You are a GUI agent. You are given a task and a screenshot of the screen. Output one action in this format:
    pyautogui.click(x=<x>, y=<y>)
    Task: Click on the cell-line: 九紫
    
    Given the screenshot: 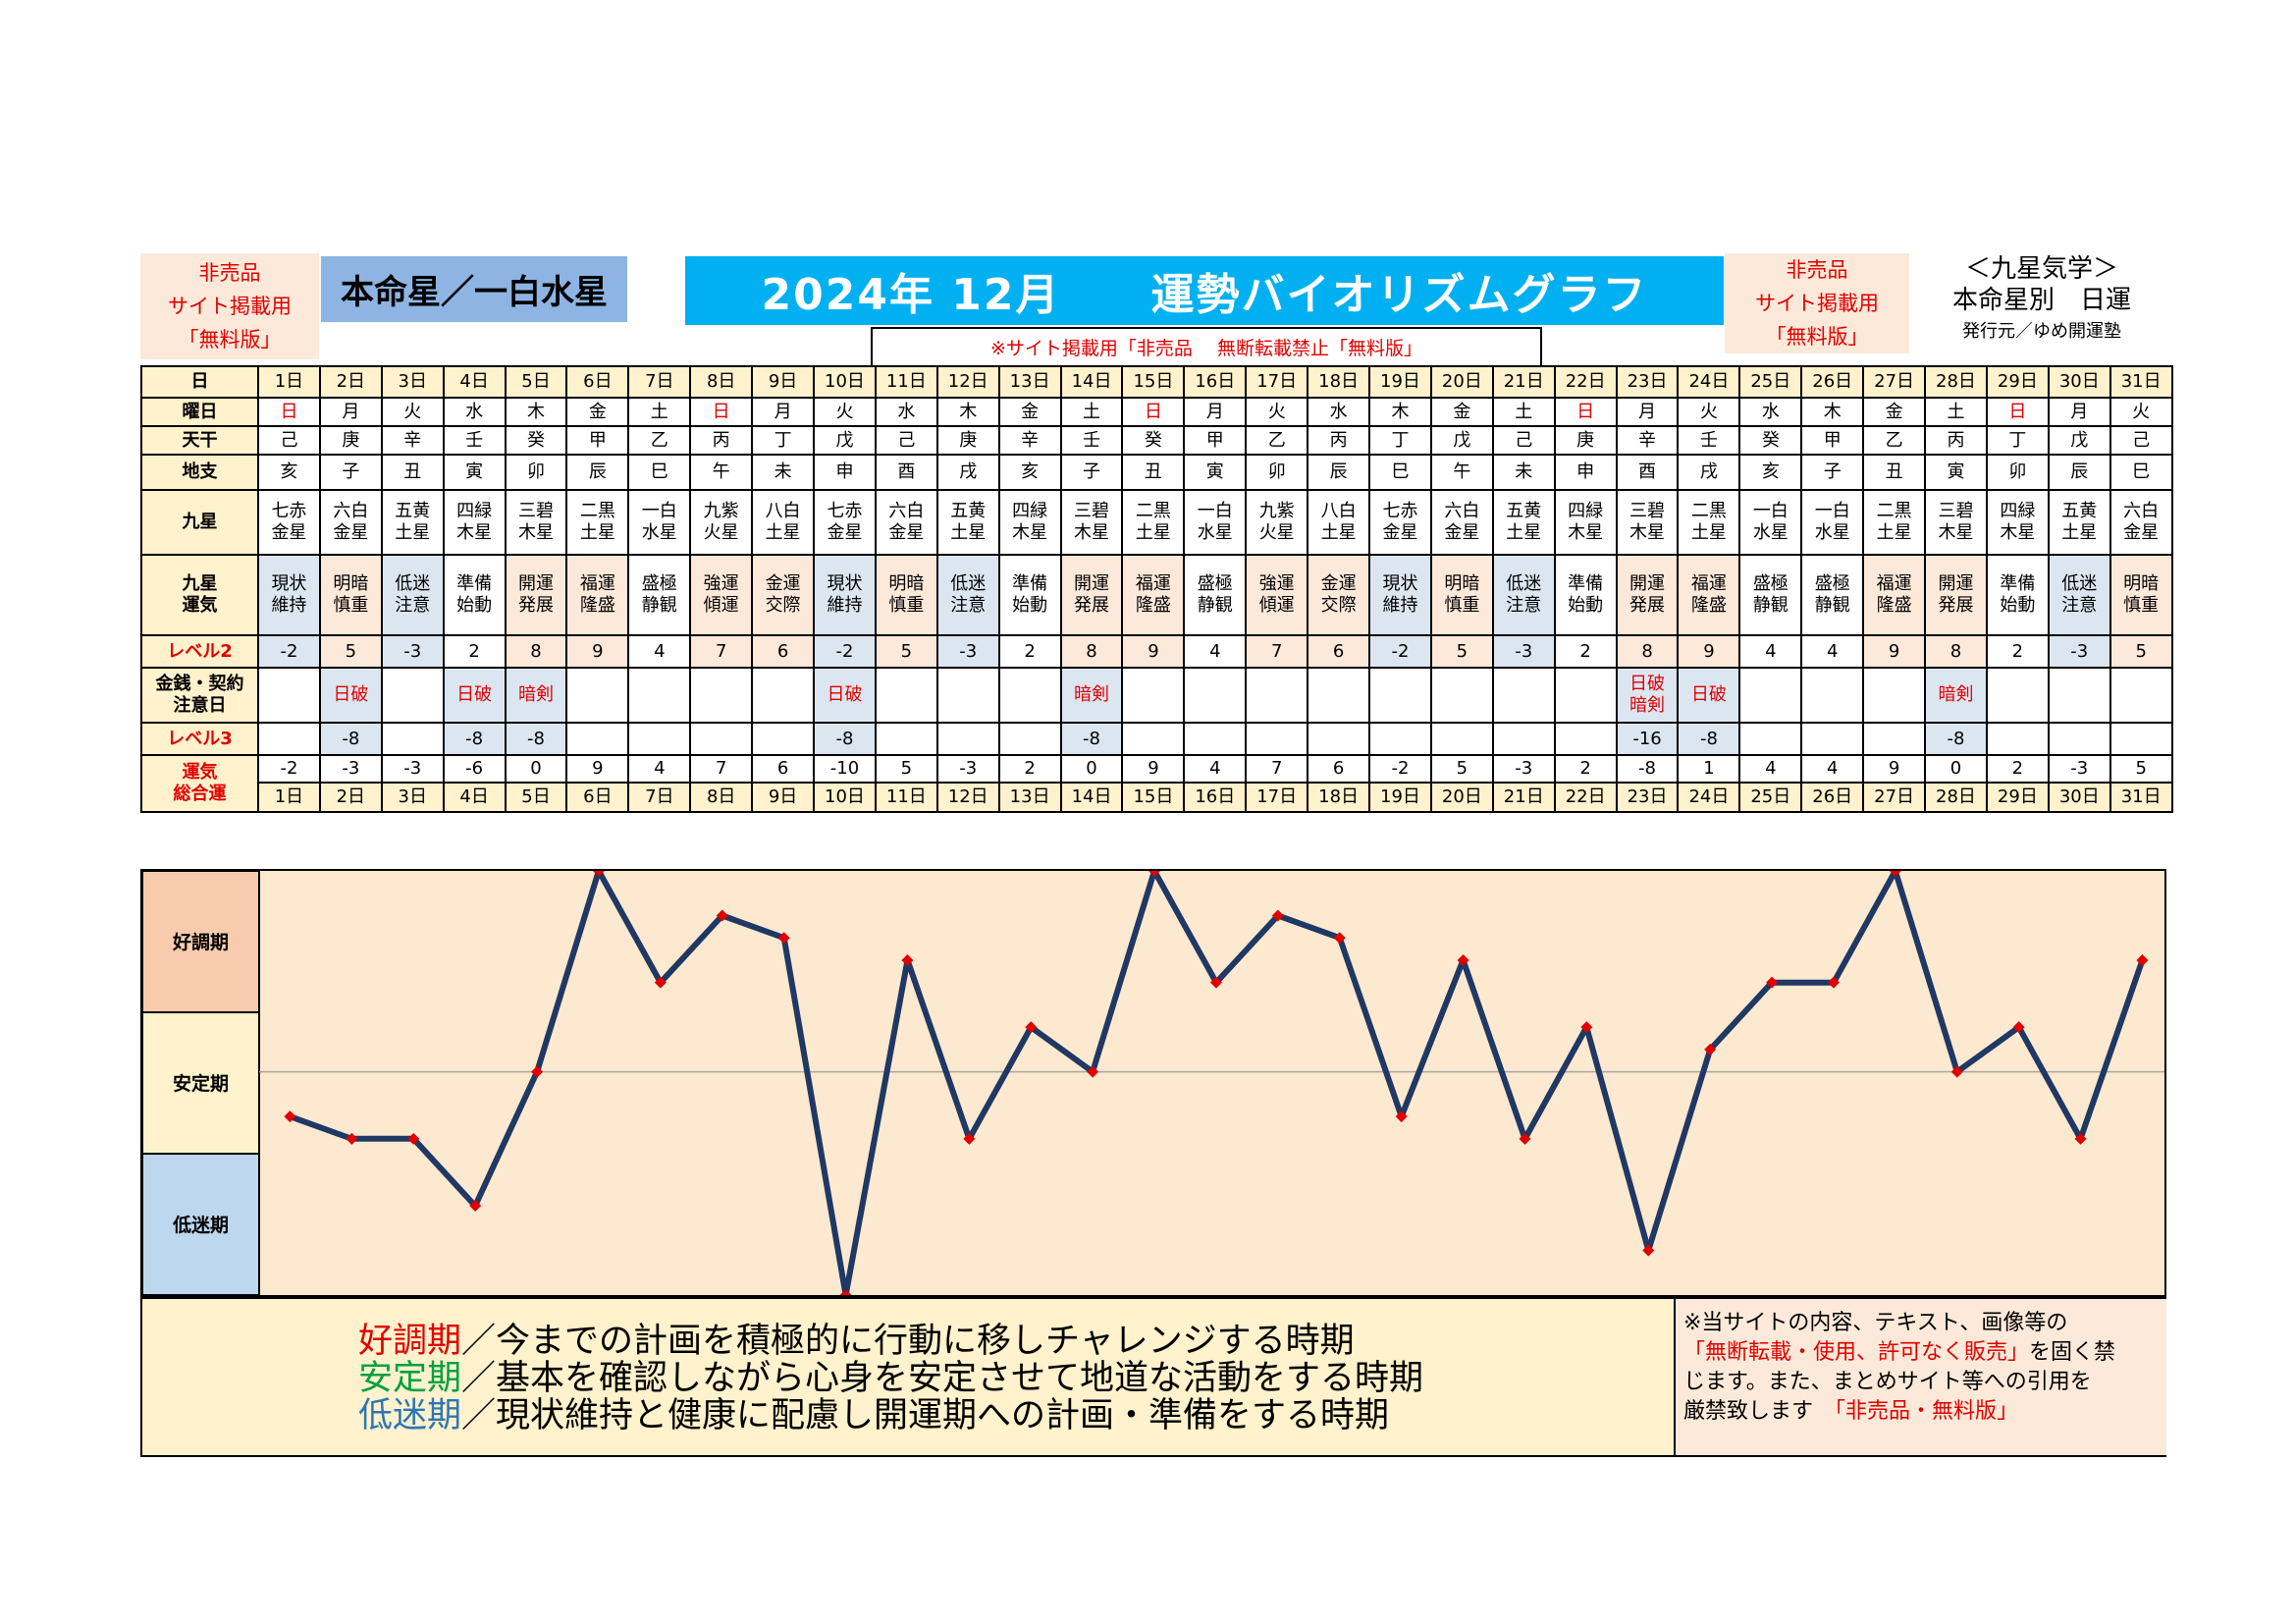 What is the action you would take?
    pyautogui.click(x=721, y=511)
    